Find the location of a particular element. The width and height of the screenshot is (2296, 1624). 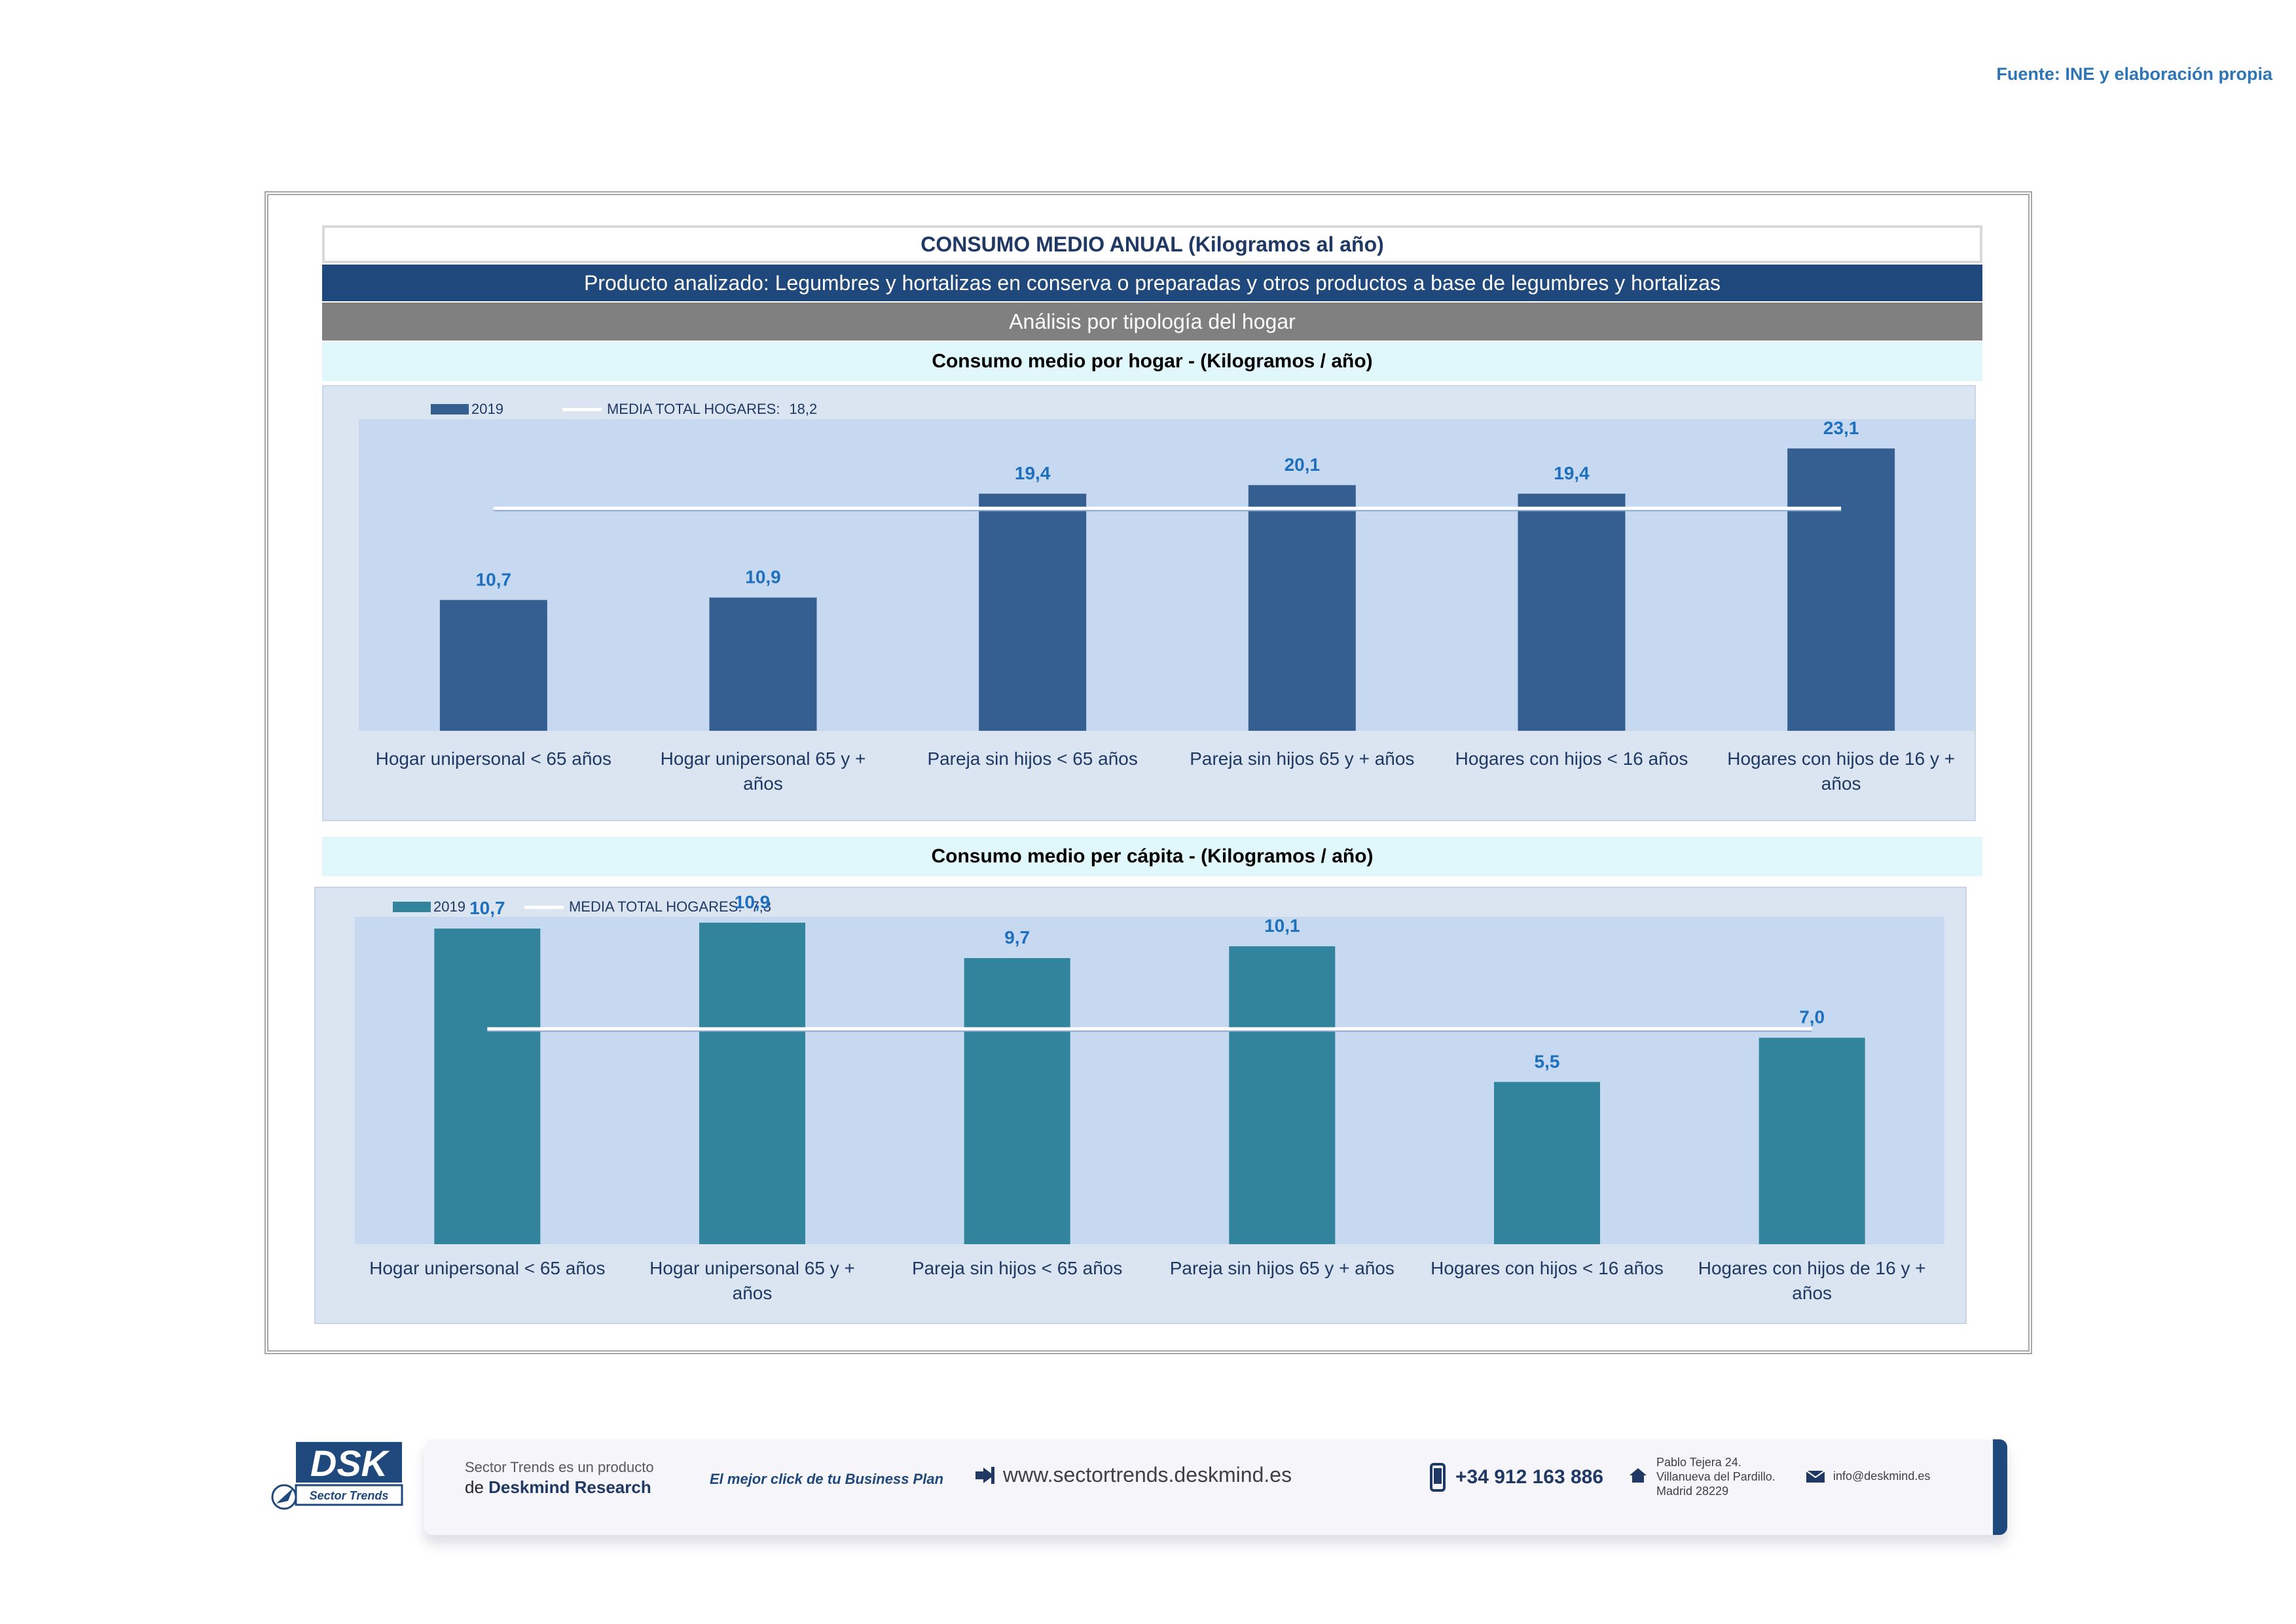

chart2-legend: 2019 MEDIA TOTAL HOGARES: 7,3 is located at coordinates (582, 906).